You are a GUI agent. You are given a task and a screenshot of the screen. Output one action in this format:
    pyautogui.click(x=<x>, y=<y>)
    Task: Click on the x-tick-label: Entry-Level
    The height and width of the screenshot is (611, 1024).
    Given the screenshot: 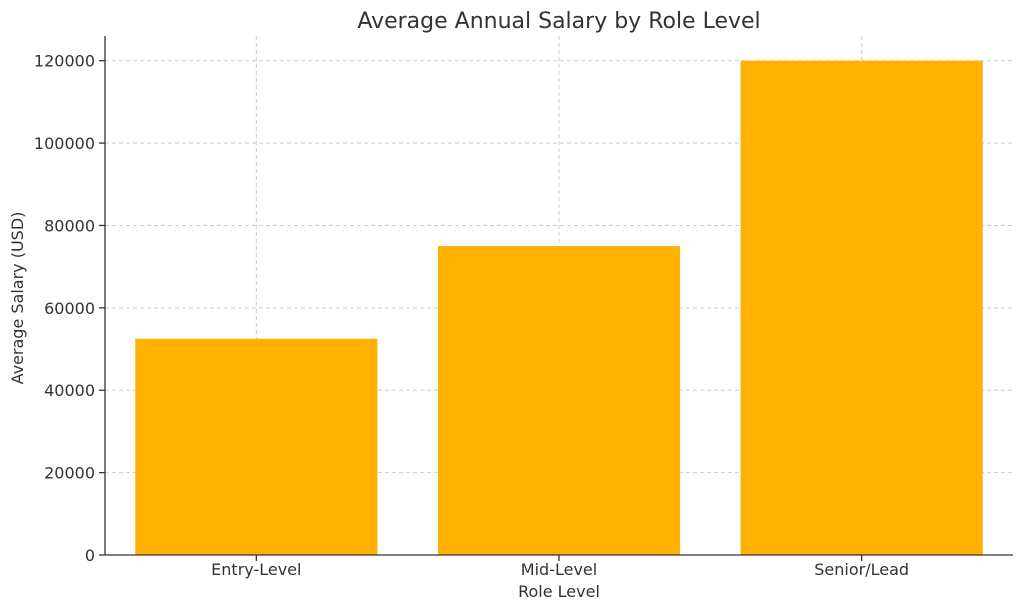 What is the action you would take?
    pyautogui.click(x=256, y=569)
    